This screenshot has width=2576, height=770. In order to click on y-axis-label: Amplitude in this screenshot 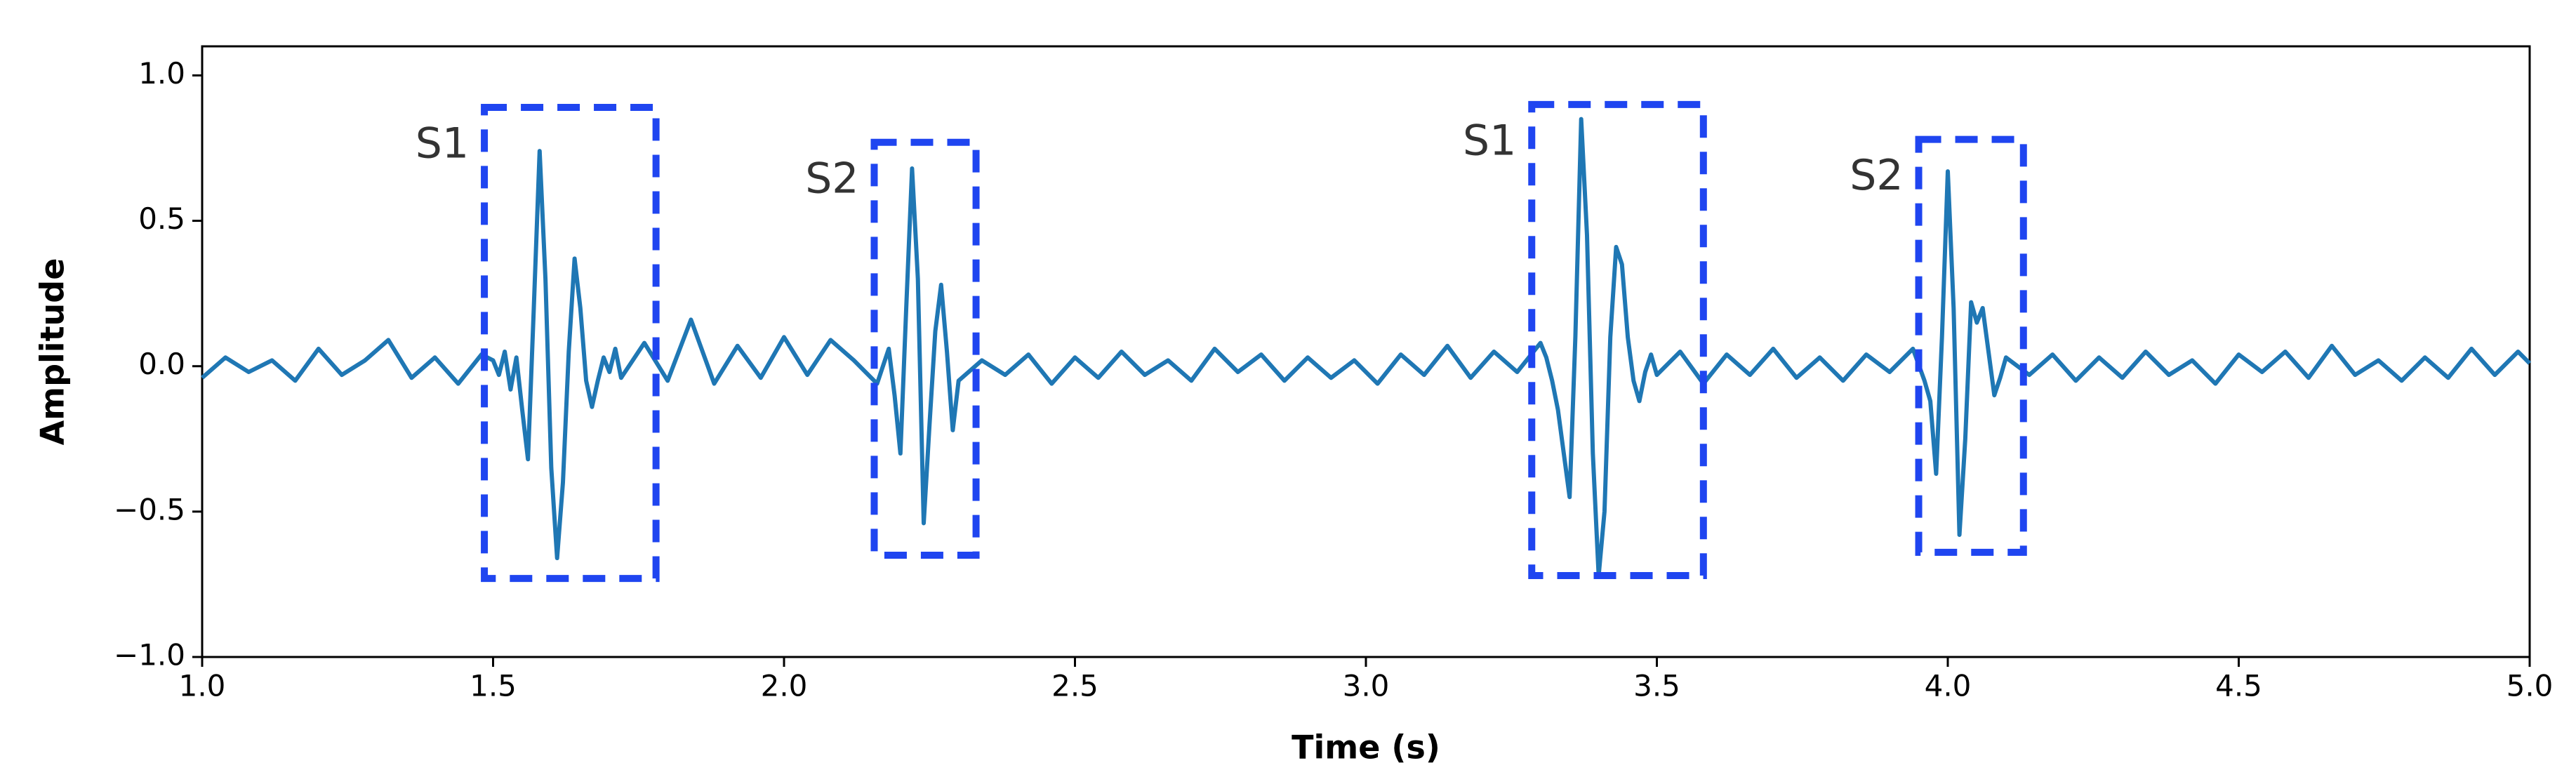, I will do `click(53, 352)`.